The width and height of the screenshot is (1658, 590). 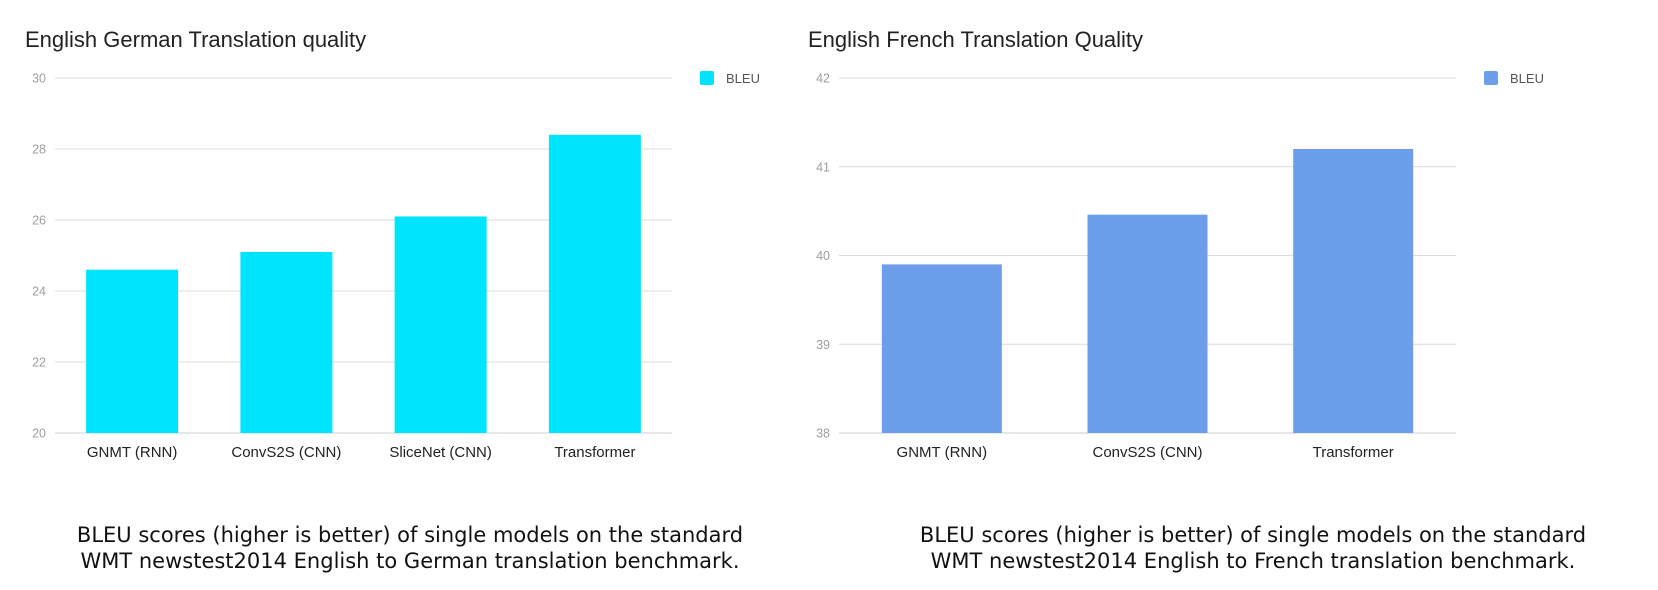 What do you see at coordinates (823, 345) in the screenshot?
I see `y-tick-label: 39` at bounding box center [823, 345].